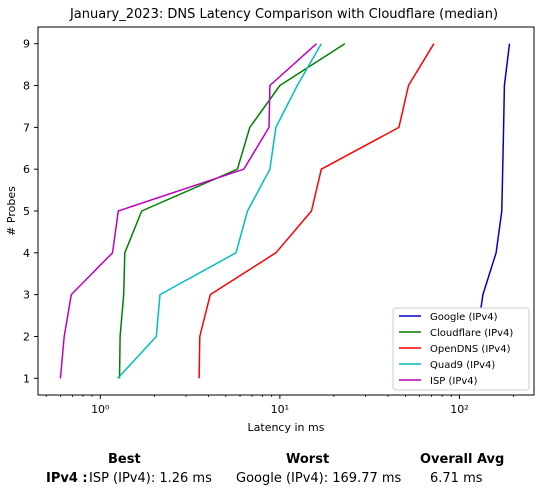 This screenshot has width=541, height=496. What do you see at coordinates (462, 459) in the screenshot?
I see `summary-header-avg: Overall Avg` at bounding box center [462, 459].